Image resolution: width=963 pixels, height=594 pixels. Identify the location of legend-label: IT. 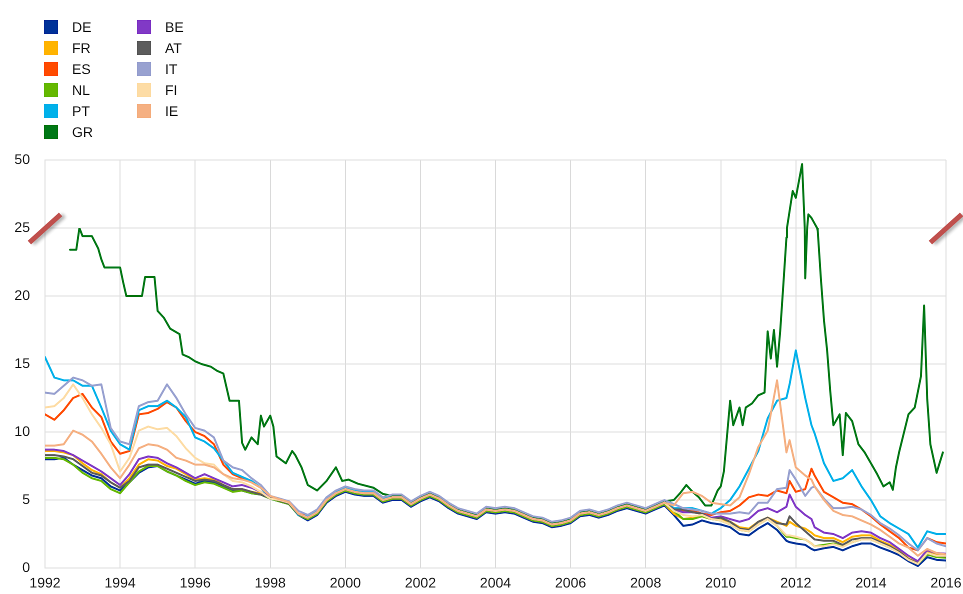
(171, 68).